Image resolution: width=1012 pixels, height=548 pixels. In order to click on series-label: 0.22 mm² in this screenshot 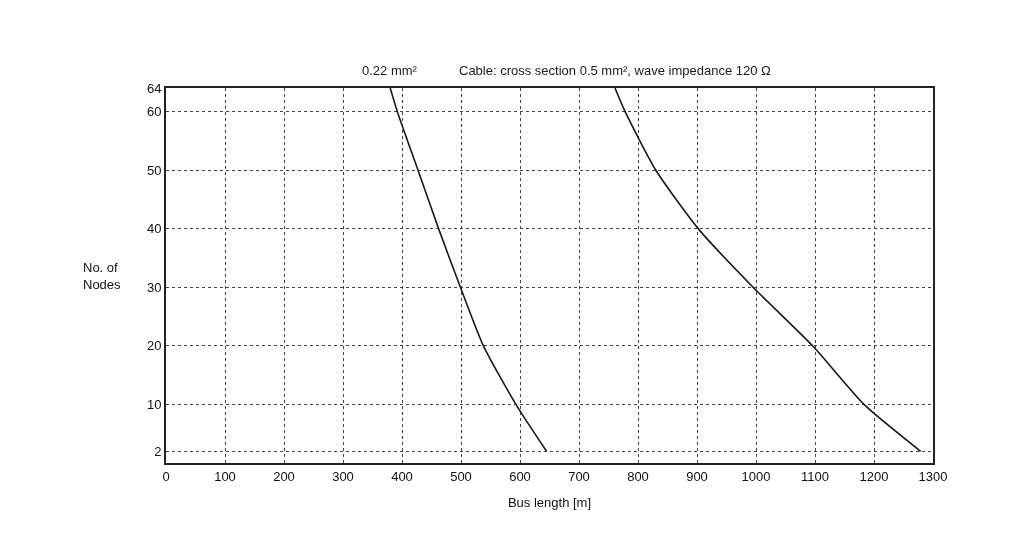, I will do `click(390, 70)`.